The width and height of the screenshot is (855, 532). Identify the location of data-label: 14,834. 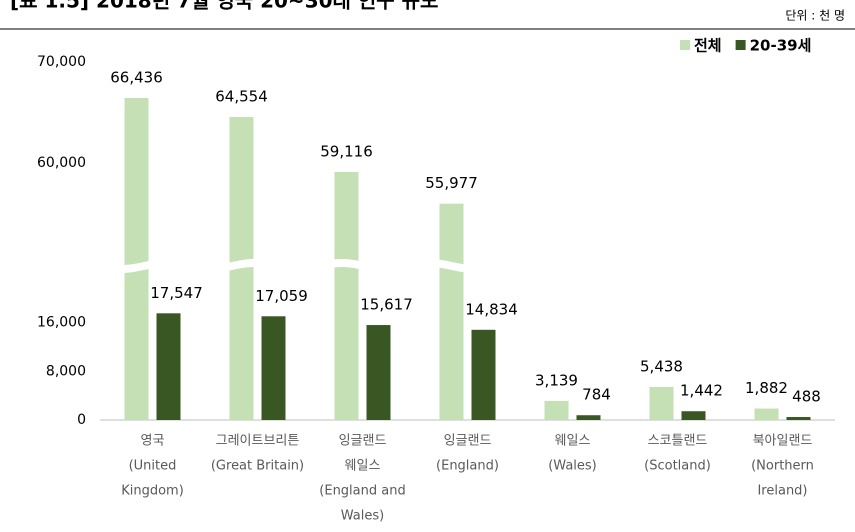
(491, 309).